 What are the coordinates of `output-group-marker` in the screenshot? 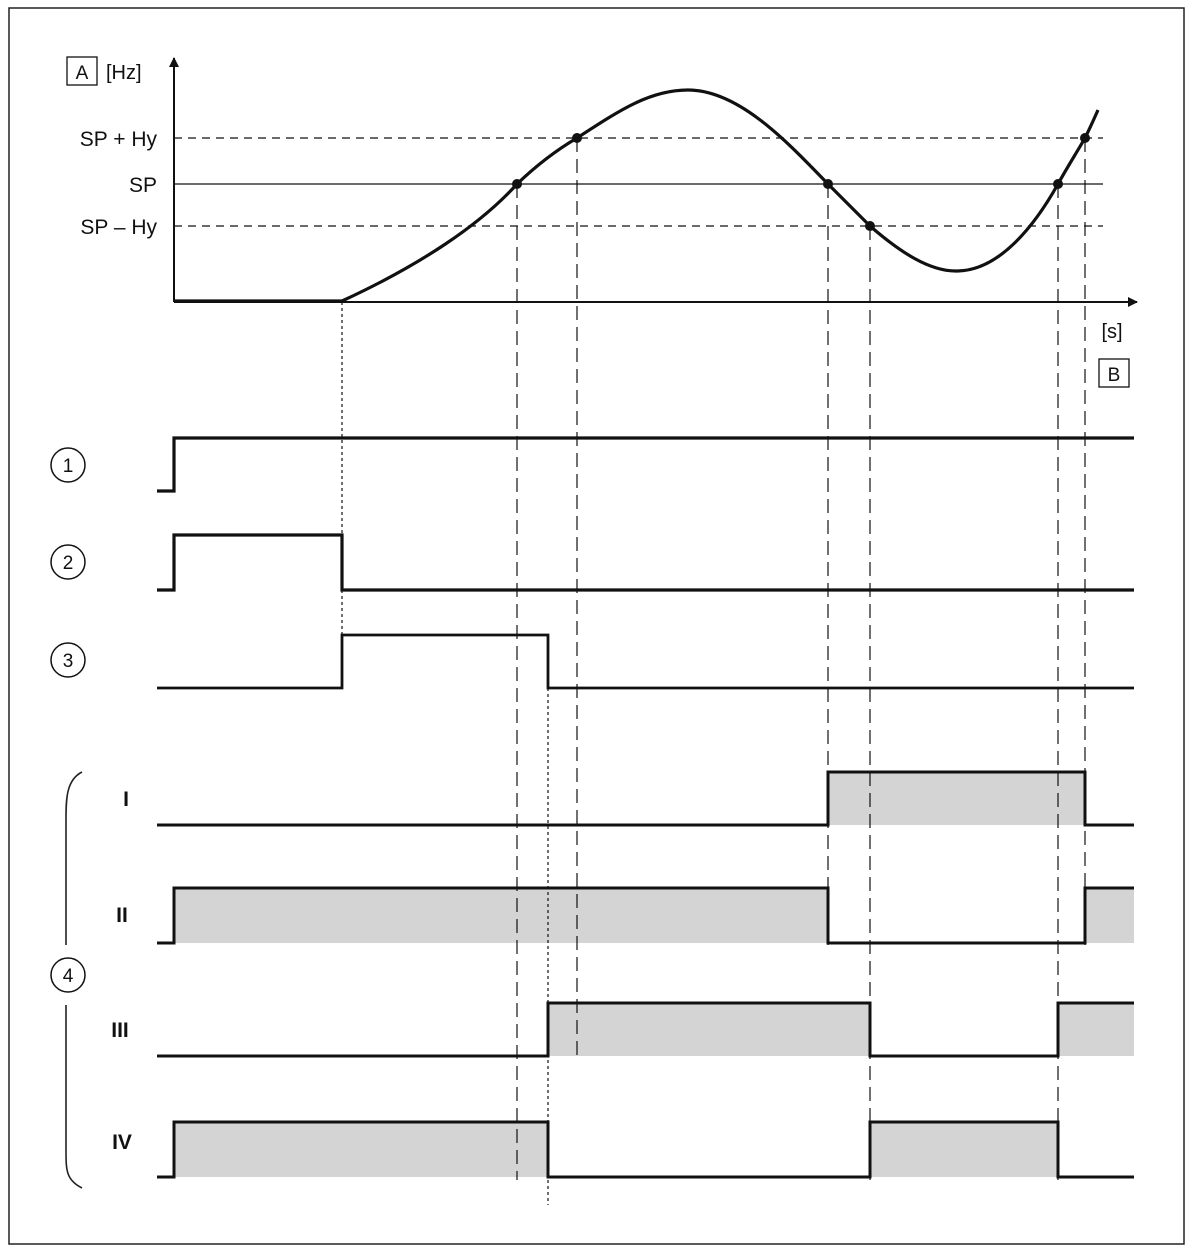 It's located at (68, 975).